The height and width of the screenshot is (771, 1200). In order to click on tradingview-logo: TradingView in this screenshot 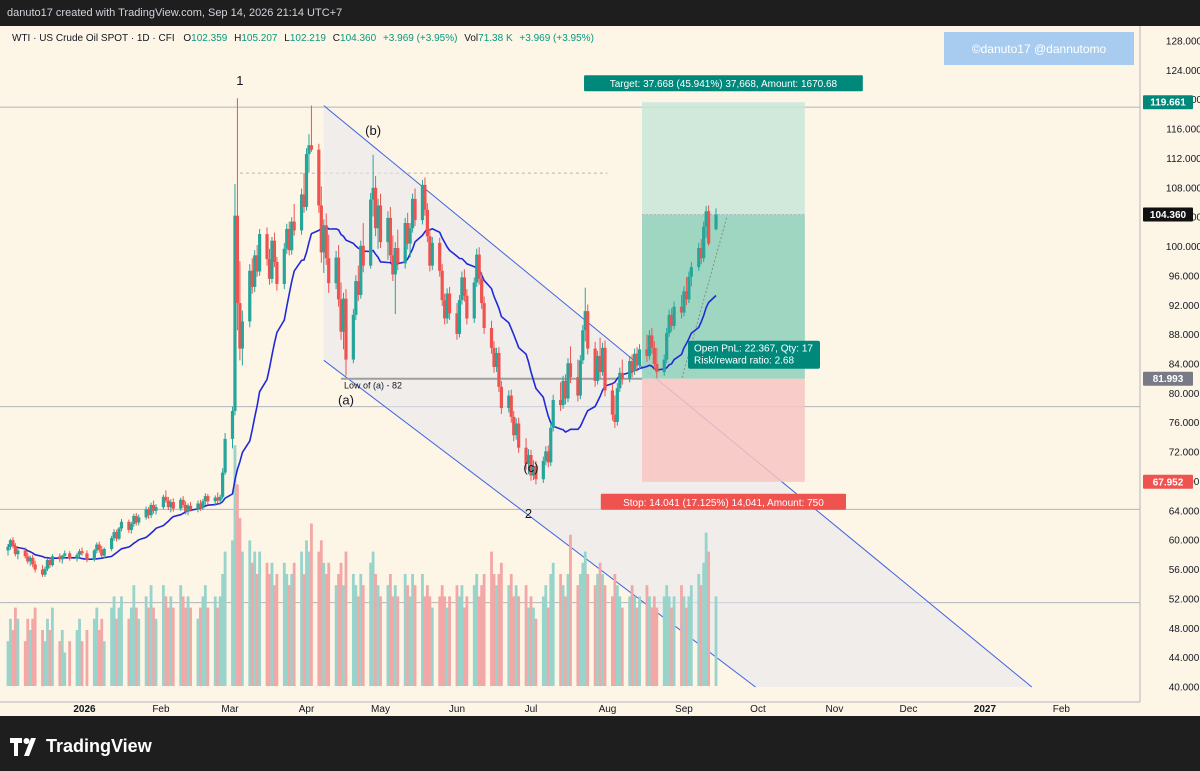, I will do `click(81, 746)`.